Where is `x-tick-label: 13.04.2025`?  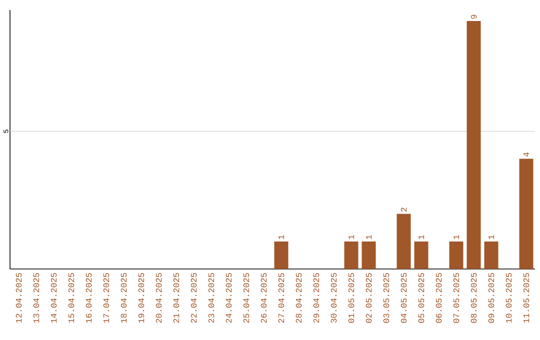
x-tick-label: 13.04.2025 is located at coordinates (36, 298).